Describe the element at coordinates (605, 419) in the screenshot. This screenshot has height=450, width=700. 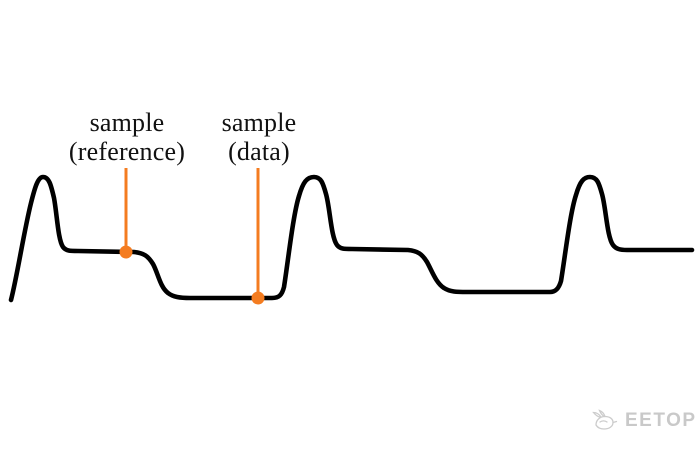
I see `bird-icon` at that location.